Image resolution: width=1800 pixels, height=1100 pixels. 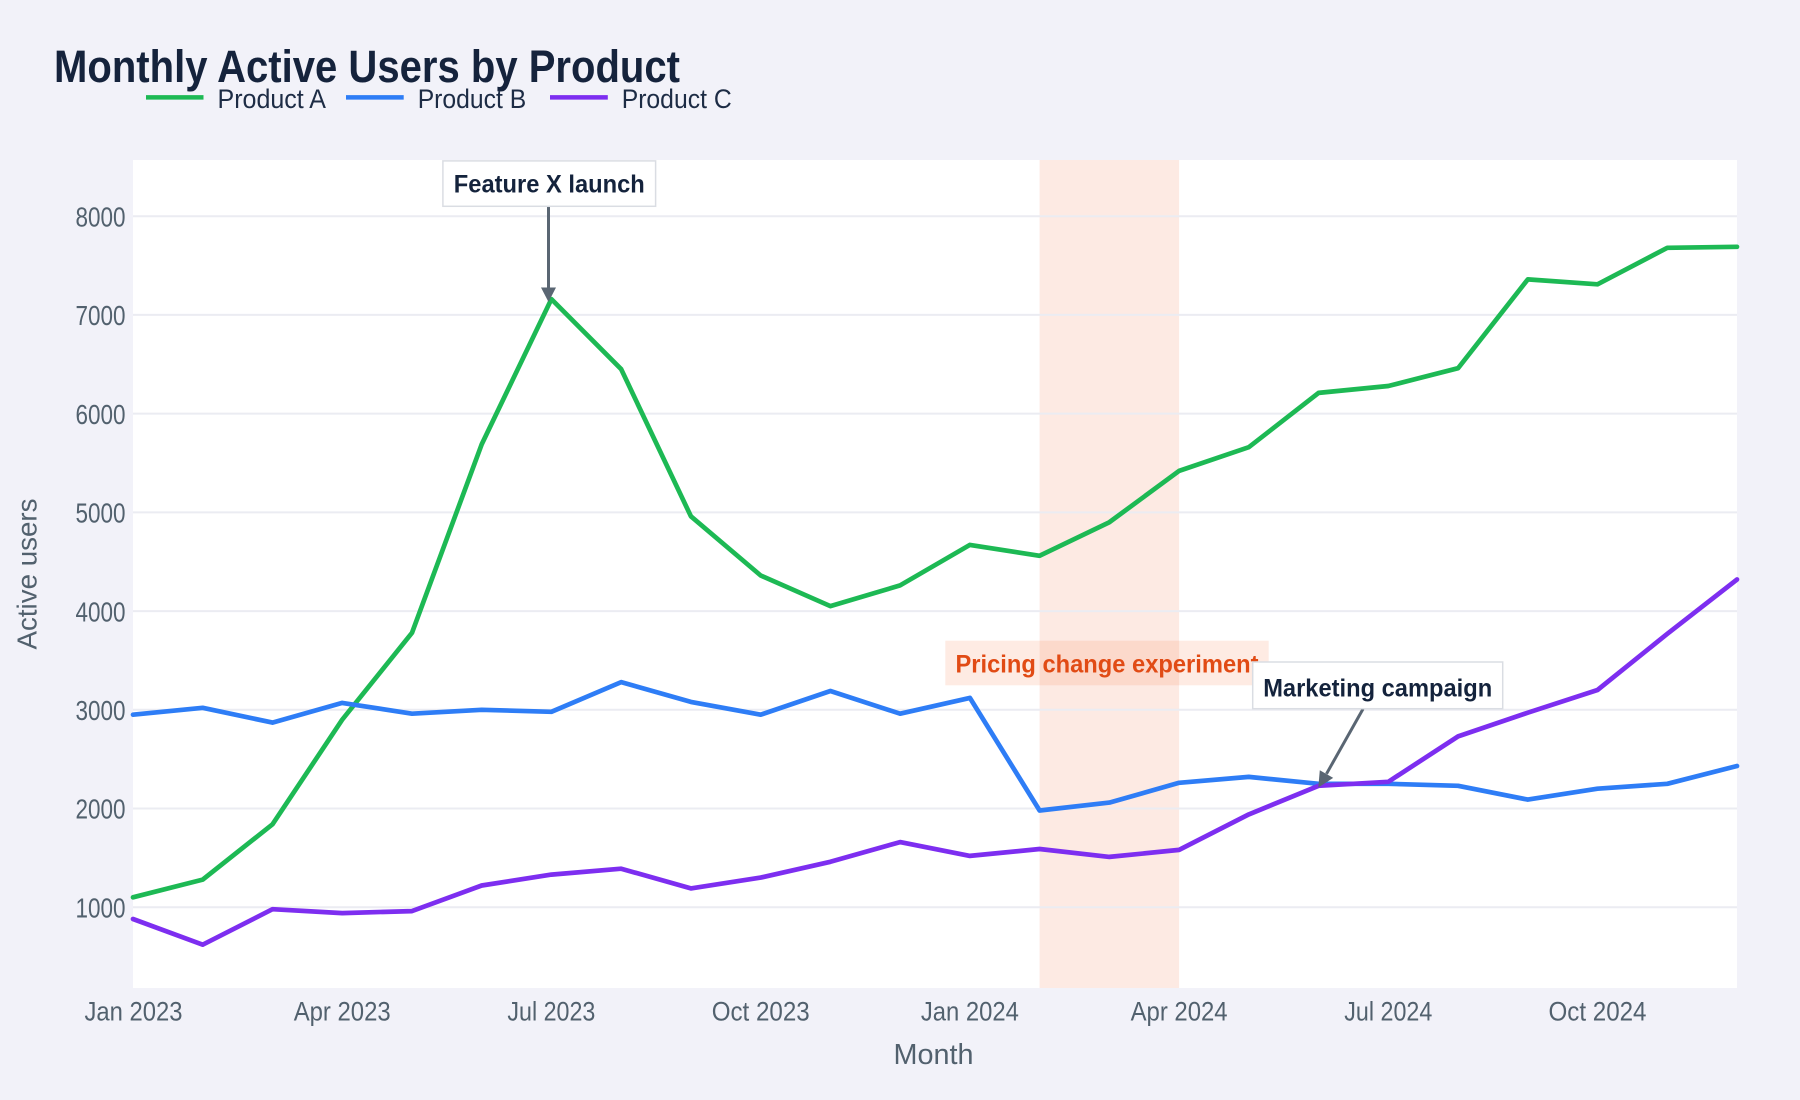 What do you see at coordinates (27, 574) in the screenshot?
I see `svg-text: Active users` at bounding box center [27, 574].